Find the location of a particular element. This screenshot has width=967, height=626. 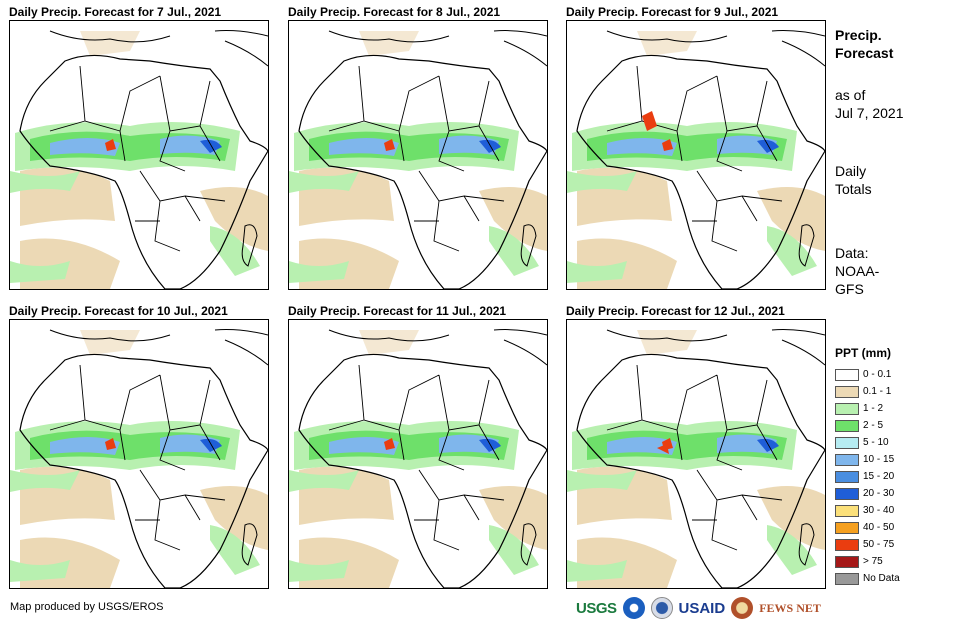

legend-label: 10 - 15 is located at coordinates (879, 459).